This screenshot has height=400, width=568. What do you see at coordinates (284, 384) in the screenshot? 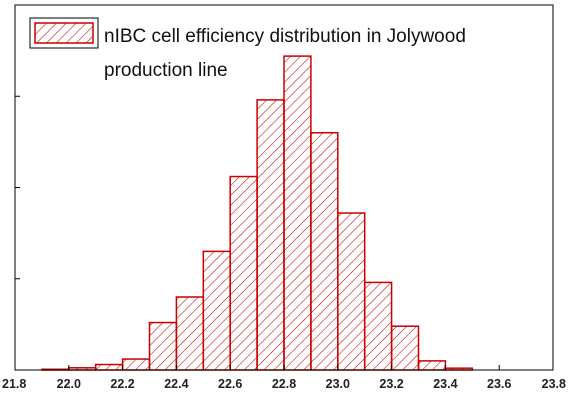
I see `x-tick-label-5: 22.8` at bounding box center [284, 384].